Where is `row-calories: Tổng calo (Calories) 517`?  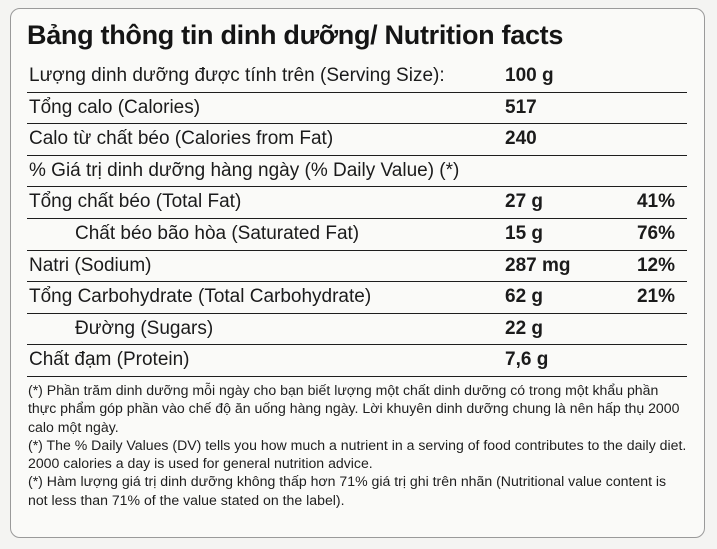
row-calories: Tổng calo (Calories) 517 is located at coordinates (357, 109).